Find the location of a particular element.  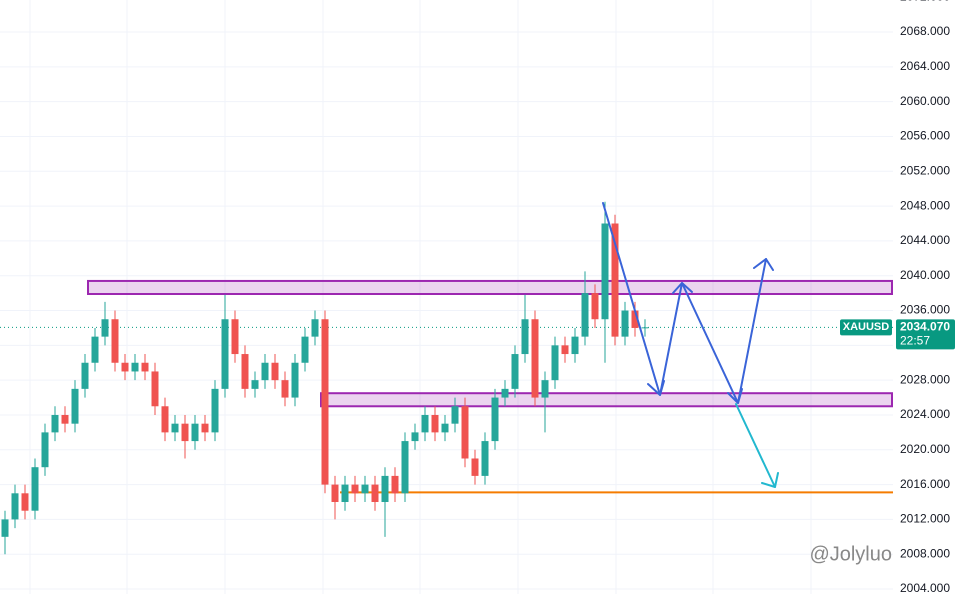

watermark: @Jolyluo is located at coordinates (850, 554).